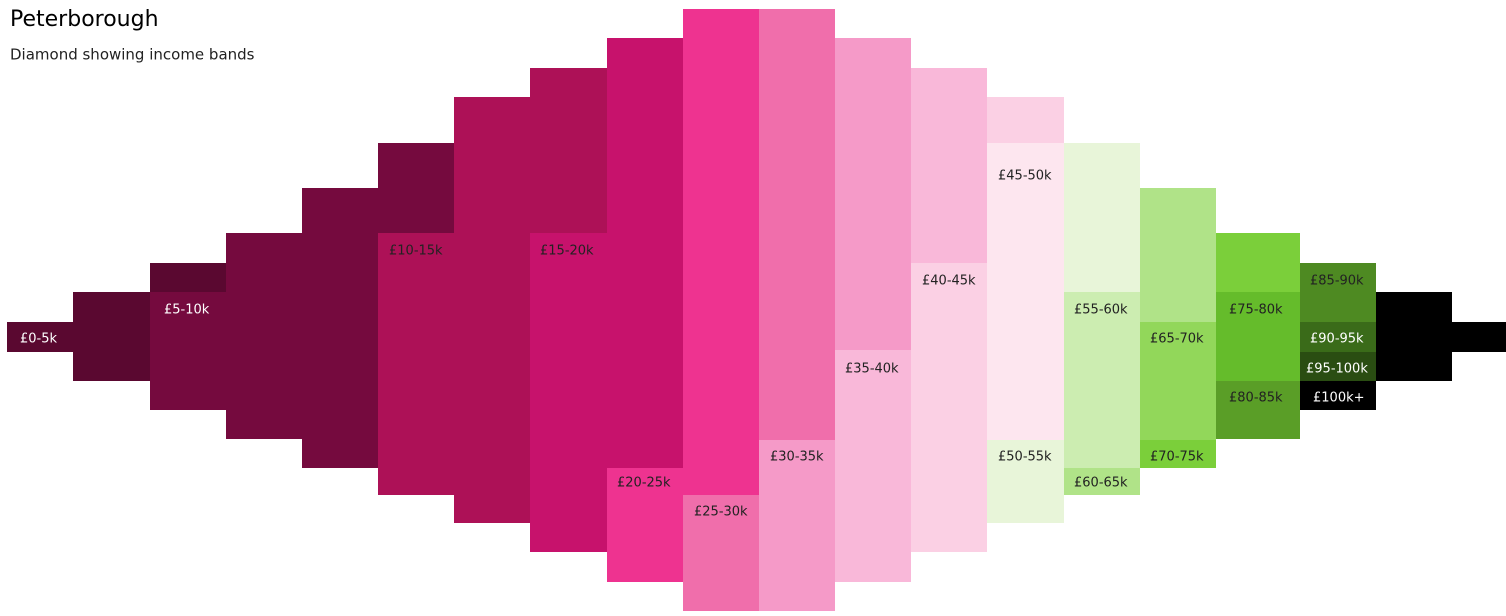 This screenshot has width=1506, height=616. I want to click on band-label: £100k+, so click(1339, 398).